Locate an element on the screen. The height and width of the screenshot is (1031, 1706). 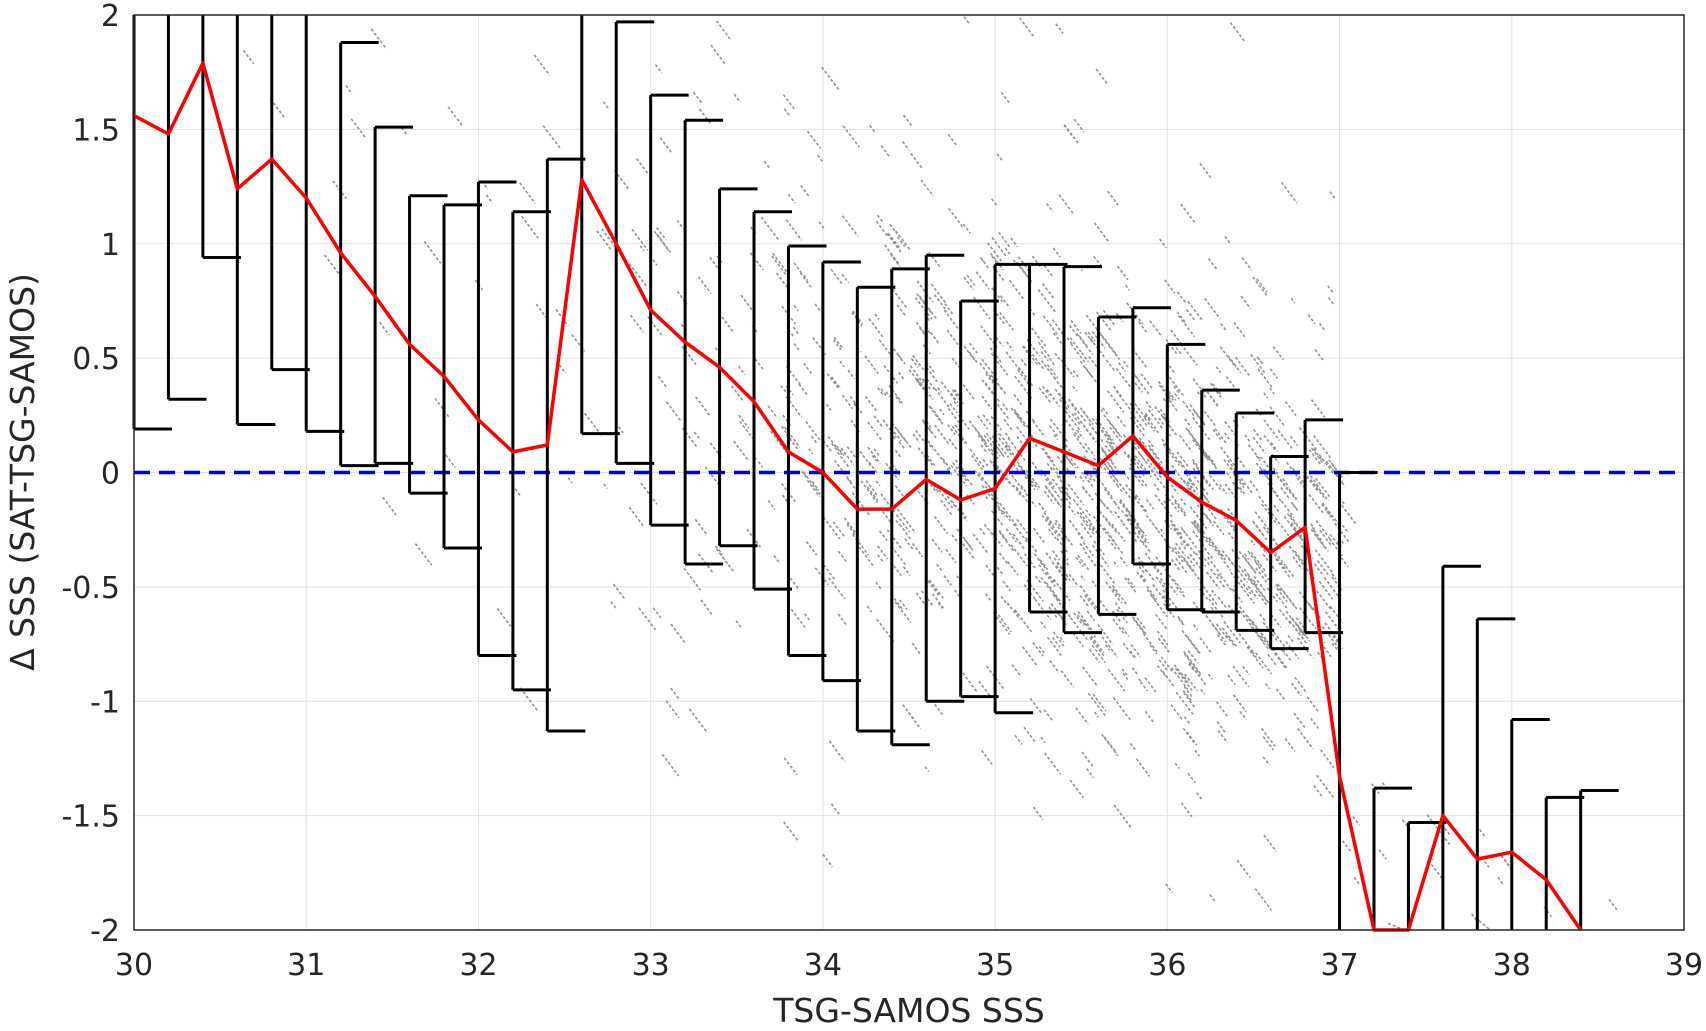
x-tick-label: 31 is located at coordinates (306, 965).